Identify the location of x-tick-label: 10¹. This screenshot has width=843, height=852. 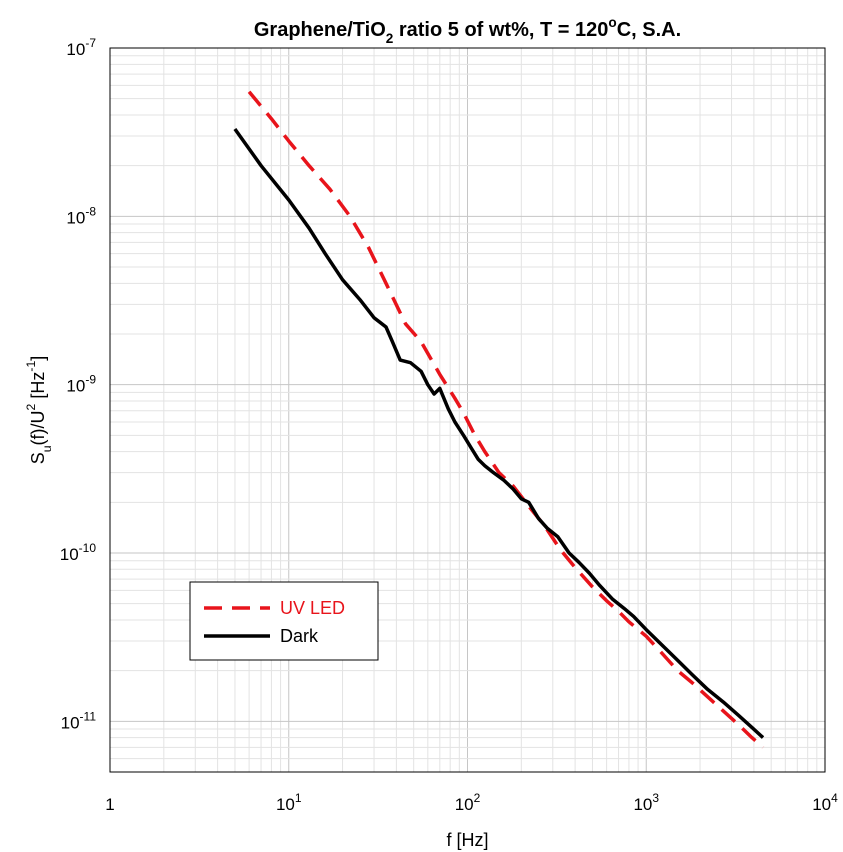
(289, 802).